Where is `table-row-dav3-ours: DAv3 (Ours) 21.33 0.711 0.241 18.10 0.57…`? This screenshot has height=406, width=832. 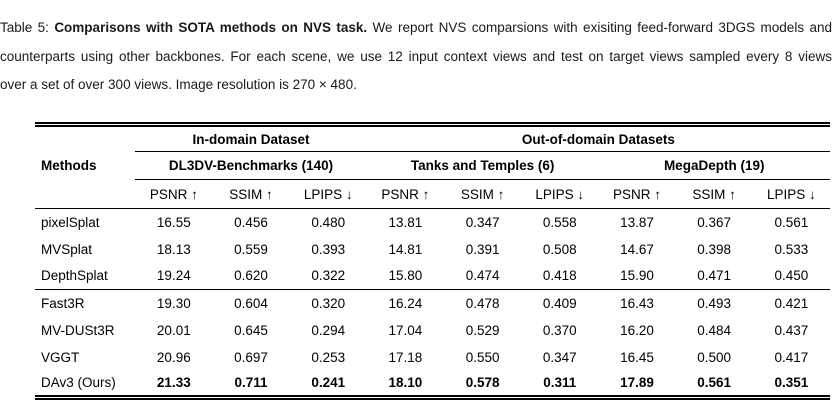
table-row-dav3-ours: DAv3 (Ours) 21.33 0.711 0.241 18.10 0.57… is located at coordinates (432, 384).